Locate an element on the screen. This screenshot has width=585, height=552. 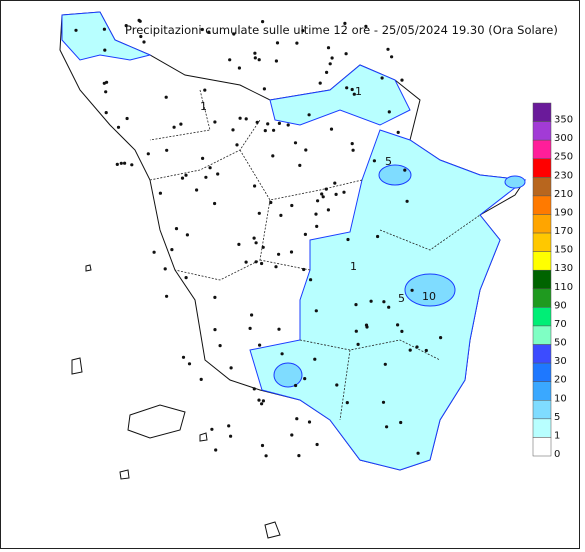
legend-label: 210 is located at coordinates (563, 194).